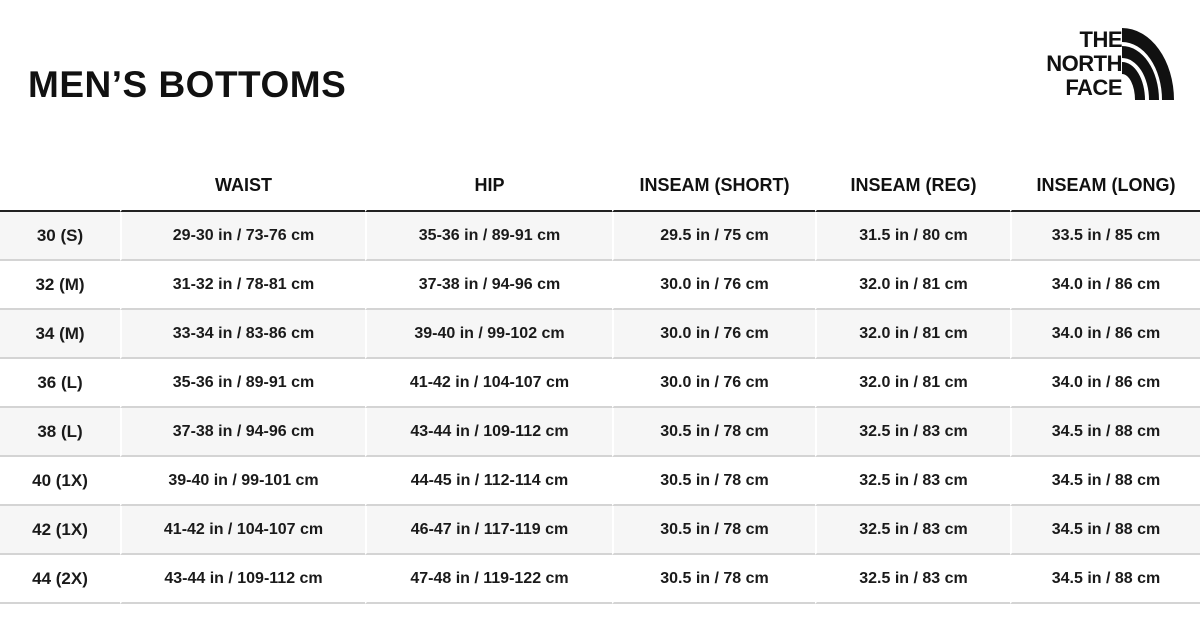 The width and height of the screenshot is (1200, 641). Describe the element at coordinates (1105, 186) in the screenshot. I see `column-header-inseam-long: INSEAM (LONG)` at that location.